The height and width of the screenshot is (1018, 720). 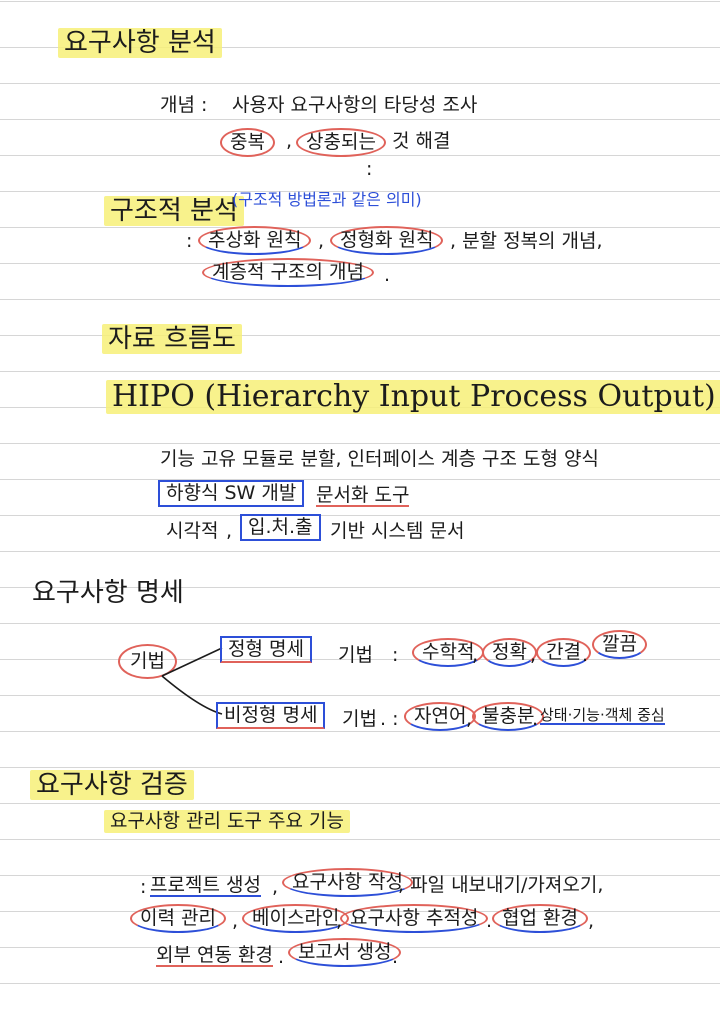 What do you see at coordinates (172, 339) in the screenshot?
I see `heading-data-flow: 자료 흐름도` at bounding box center [172, 339].